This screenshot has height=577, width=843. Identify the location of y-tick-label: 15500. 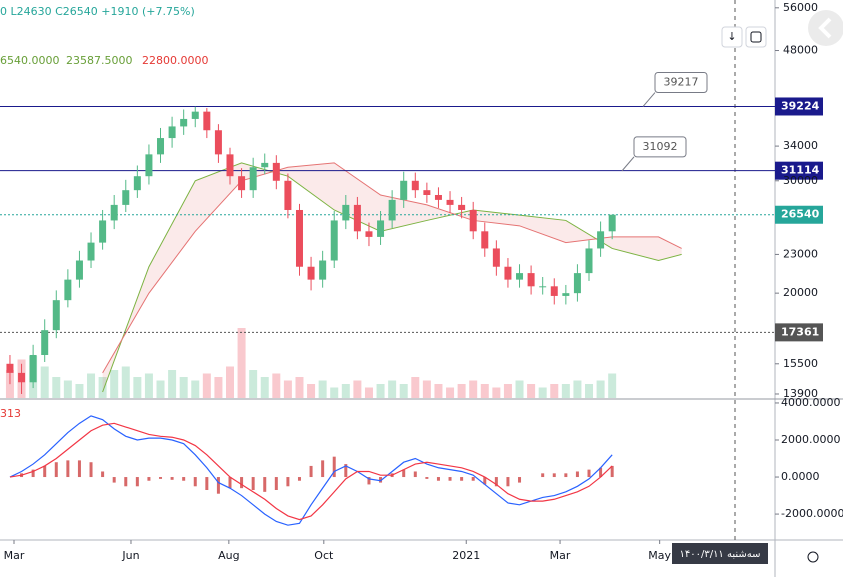
(800, 363).